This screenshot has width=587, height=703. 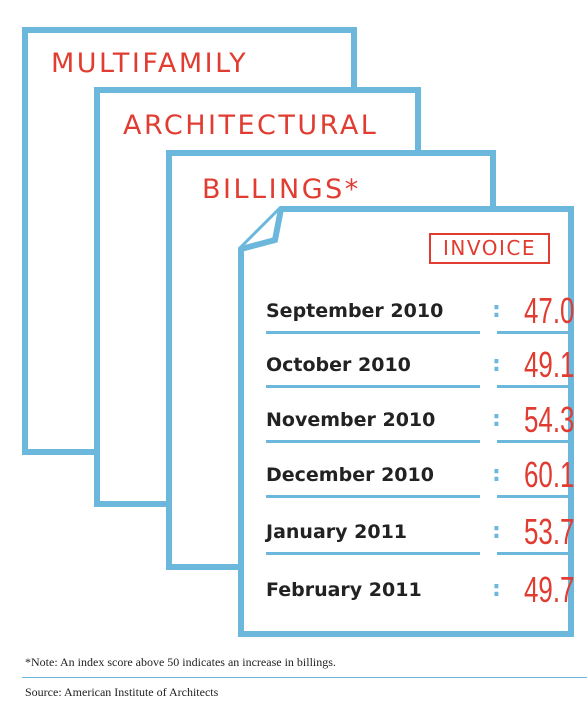 What do you see at coordinates (549, 419) in the screenshot?
I see `row-value: 54.3` at bounding box center [549, 419].